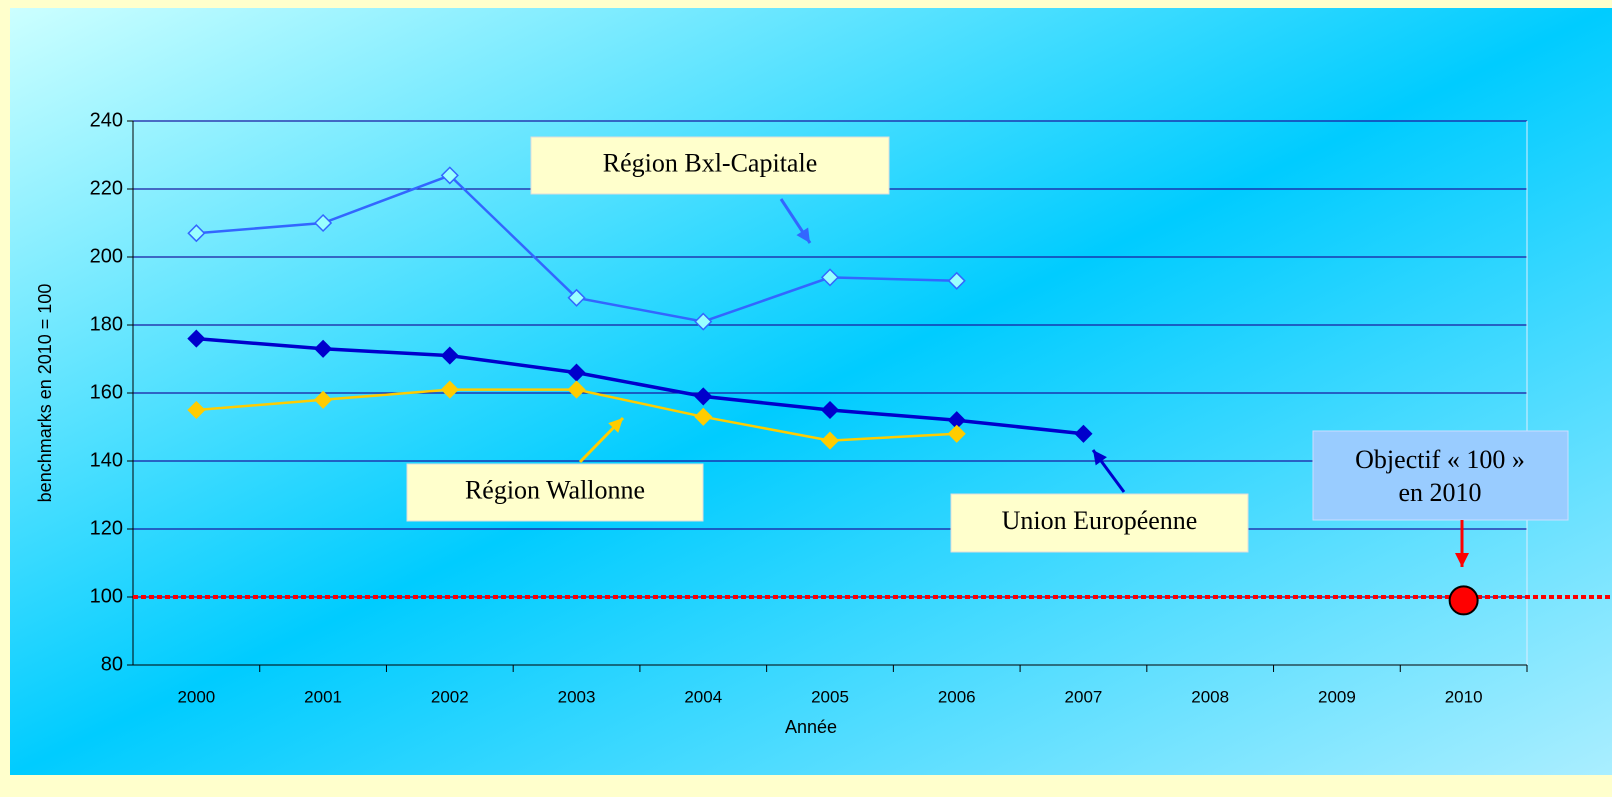 Image resolution: width=1612 pixels, height=797 pixels. I want to click on y-tick-label: 140, so click(106, 460).